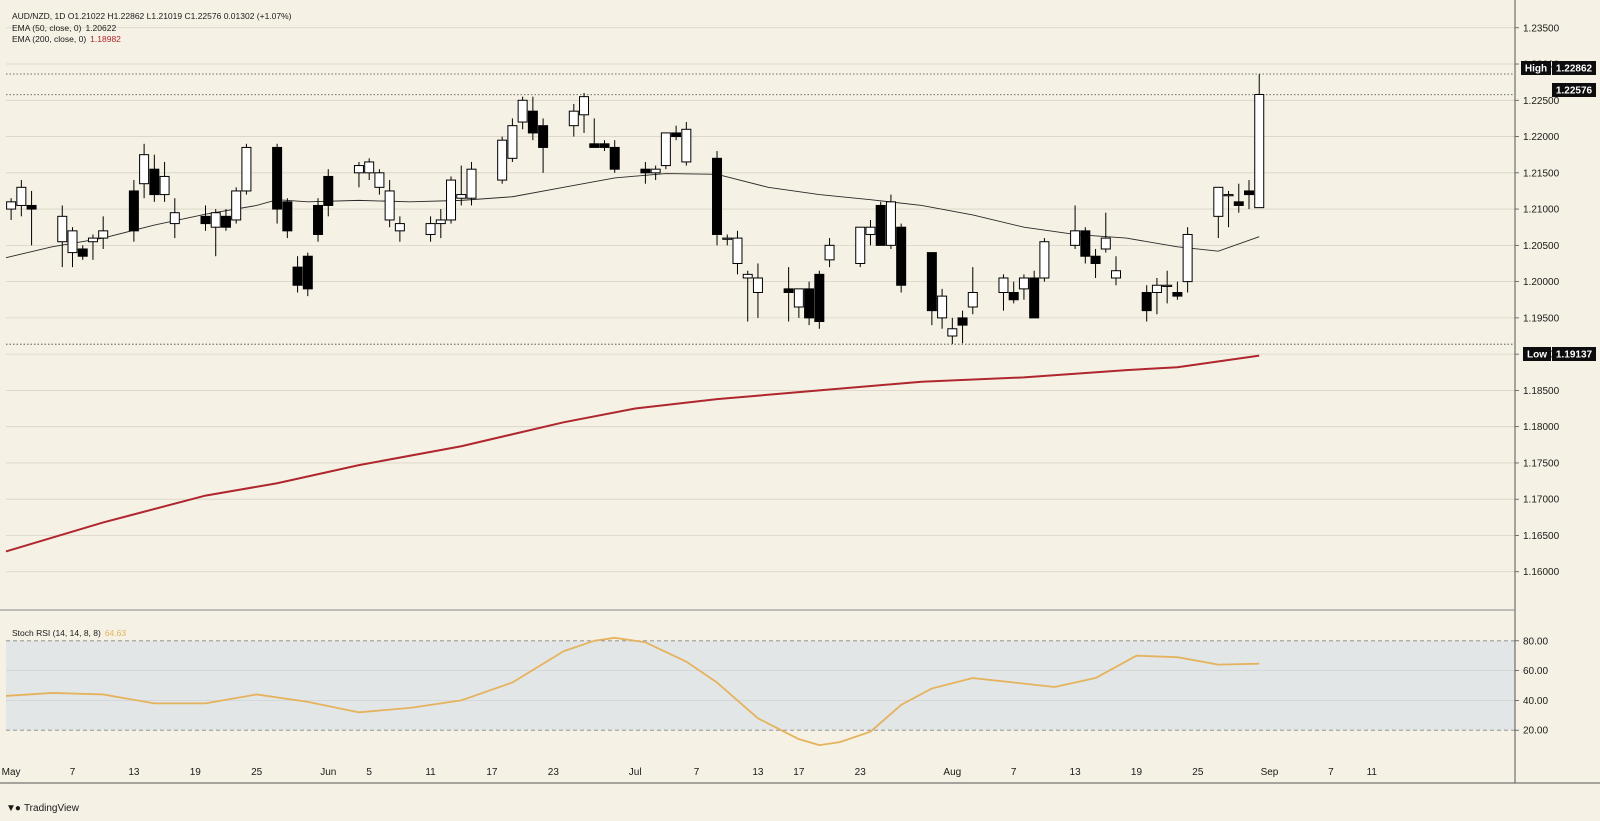 Image resolution: width=1600 pixels, height=821 pixels. Describe the element at coordinates (1541, 173) in the screenshot. I see `price-axis-label: 1.21500` at that location.